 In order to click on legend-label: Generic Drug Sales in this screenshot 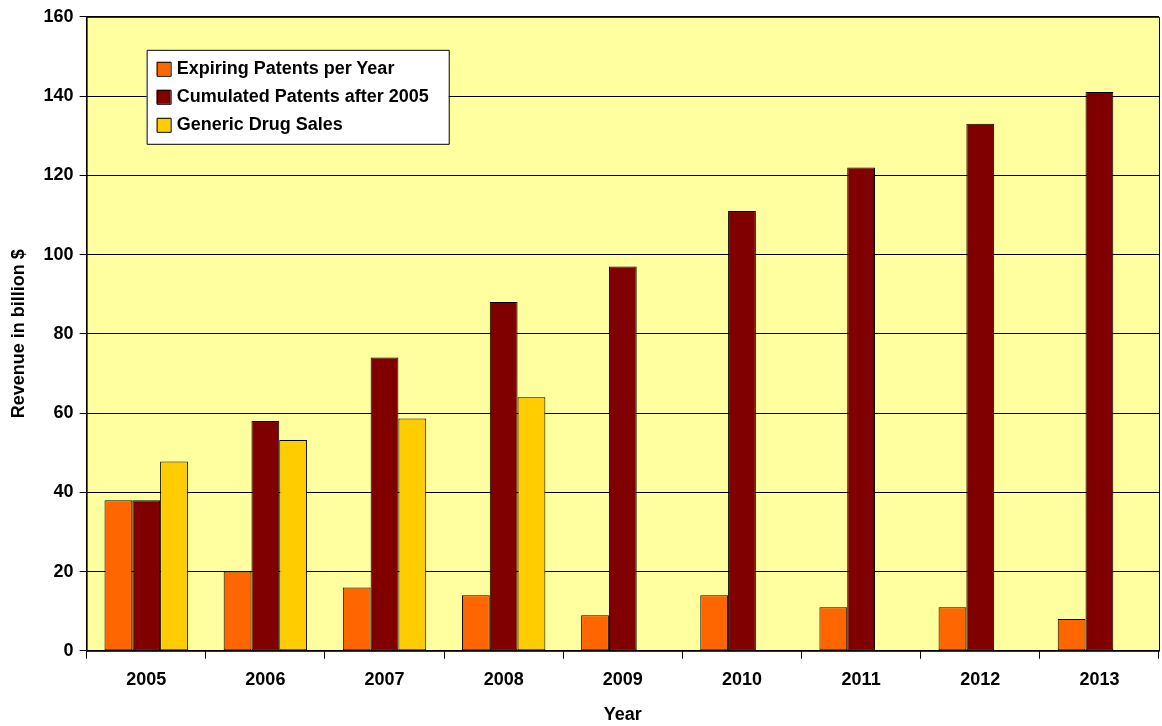, I will do `click(259, 123)`.